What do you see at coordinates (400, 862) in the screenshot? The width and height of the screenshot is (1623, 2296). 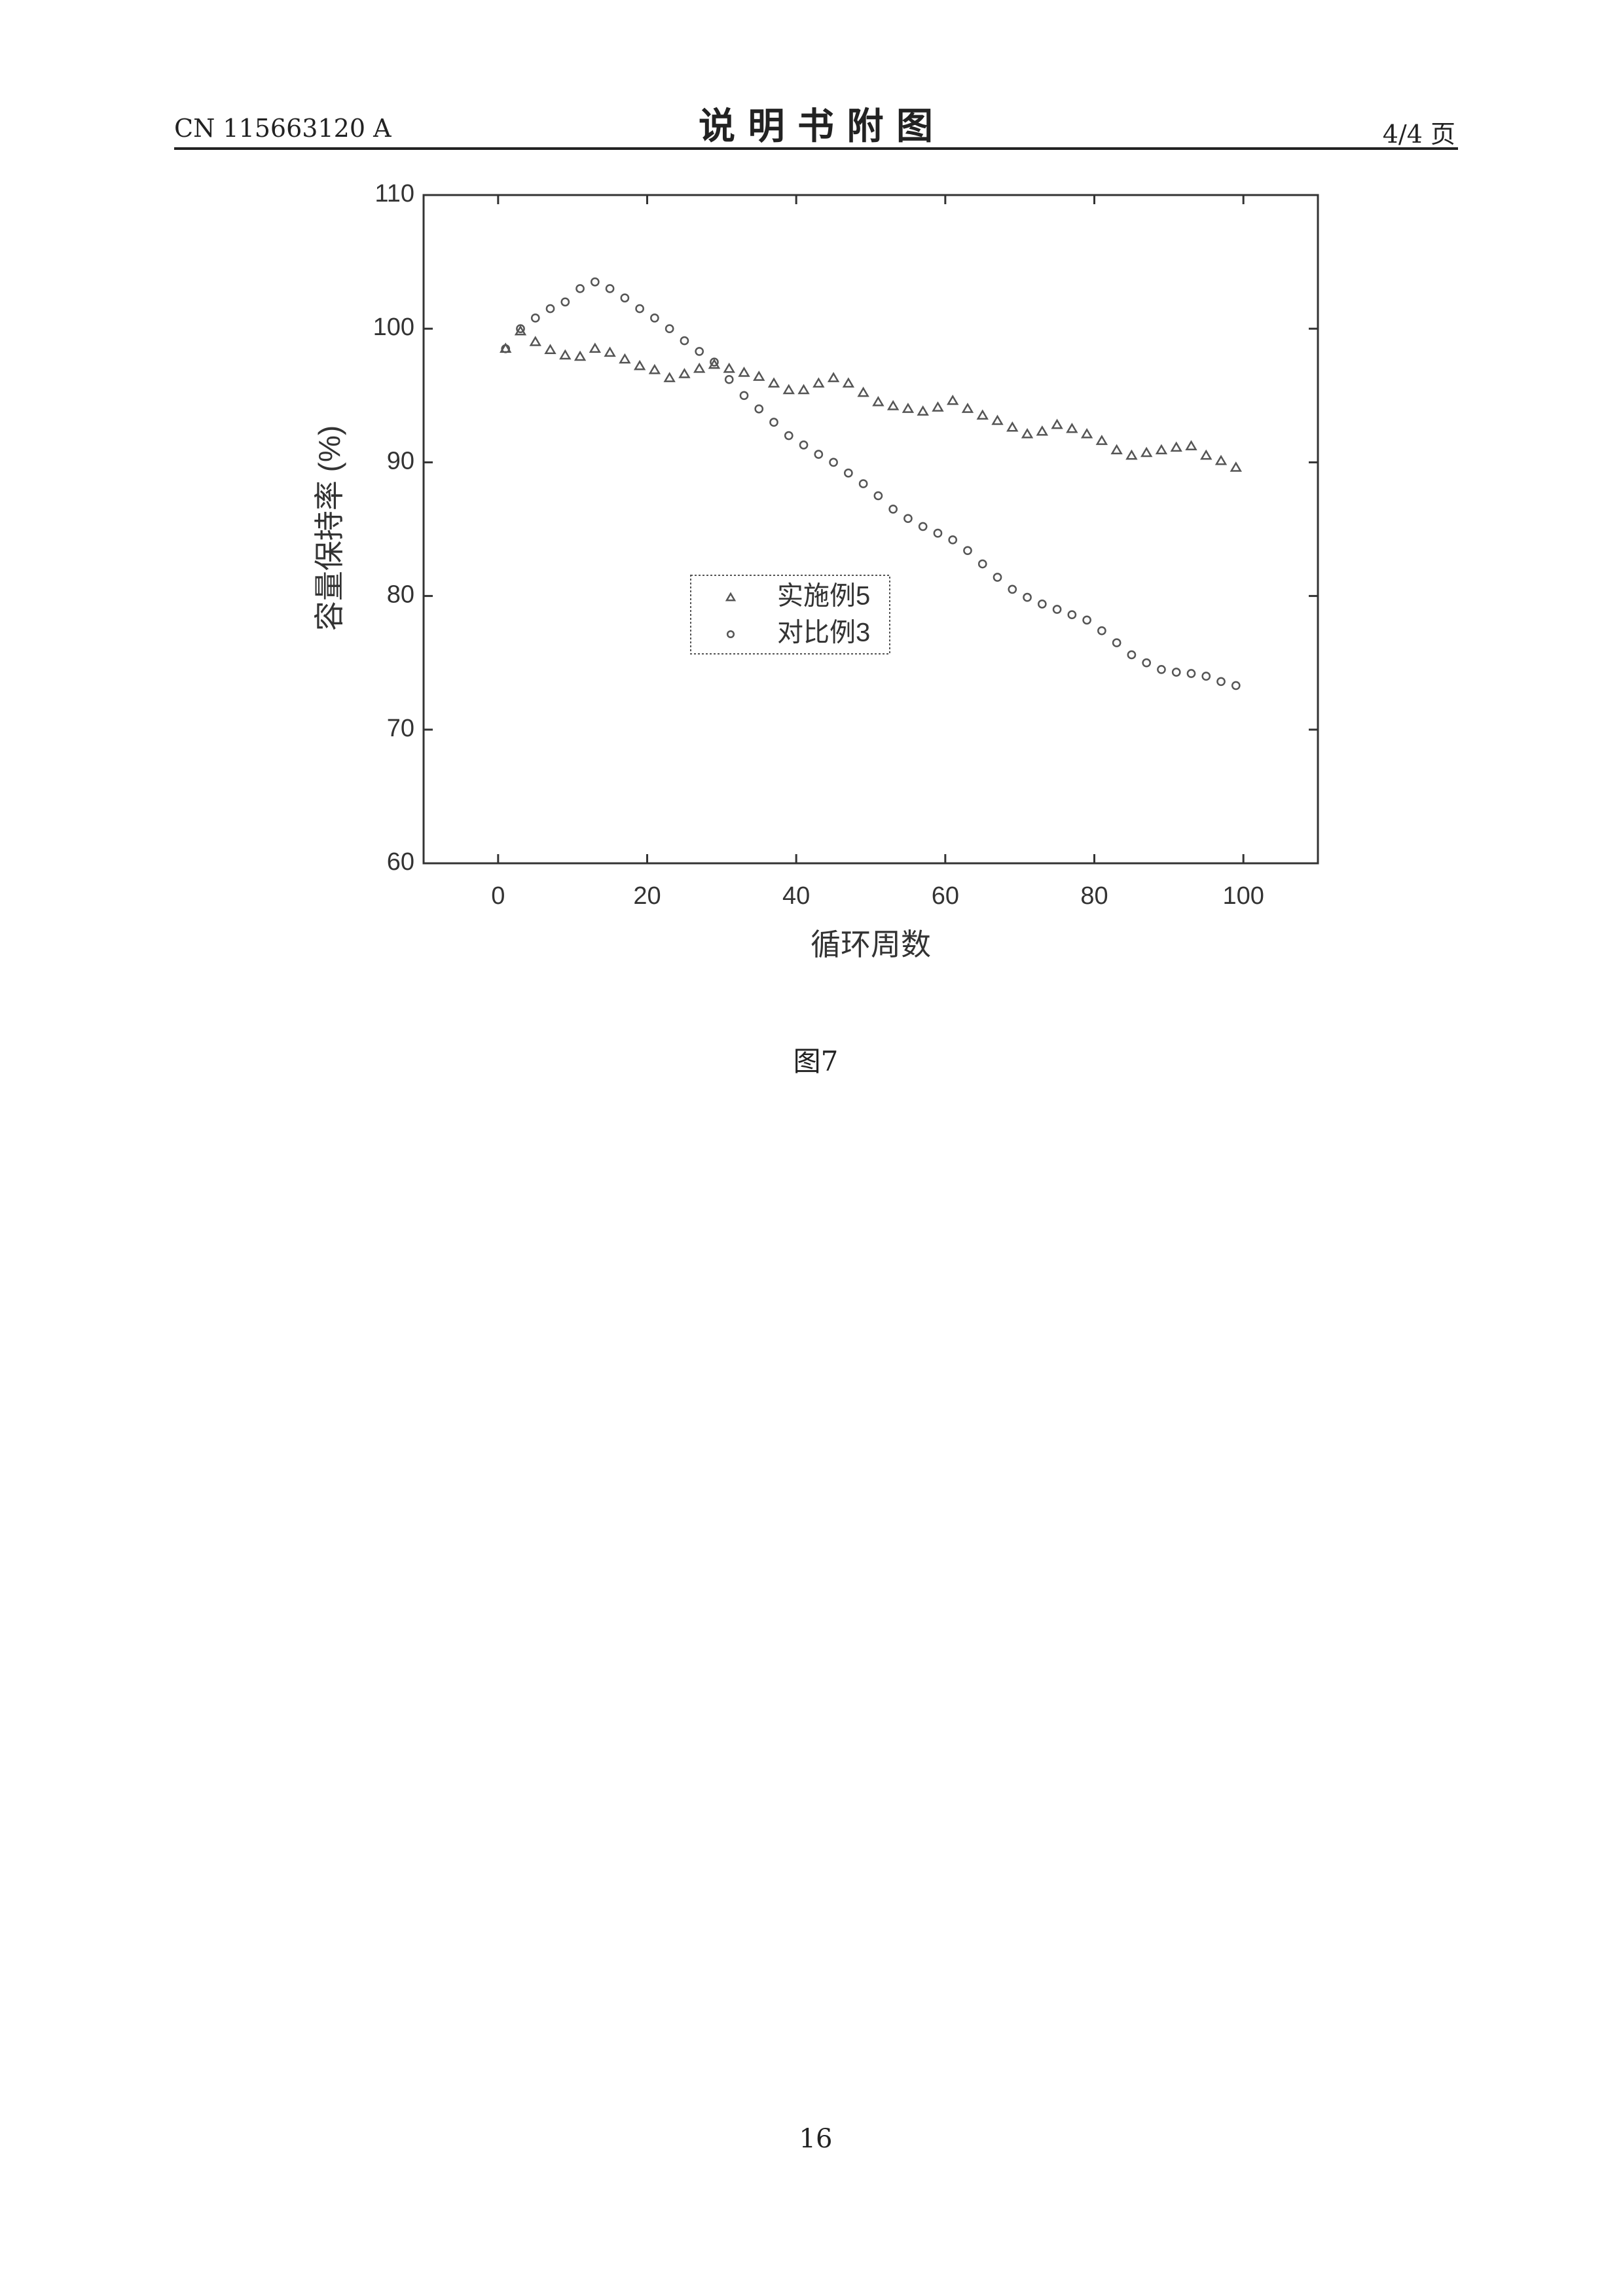 I see `y-tick-label: 60` at bounding box center [400, 862].